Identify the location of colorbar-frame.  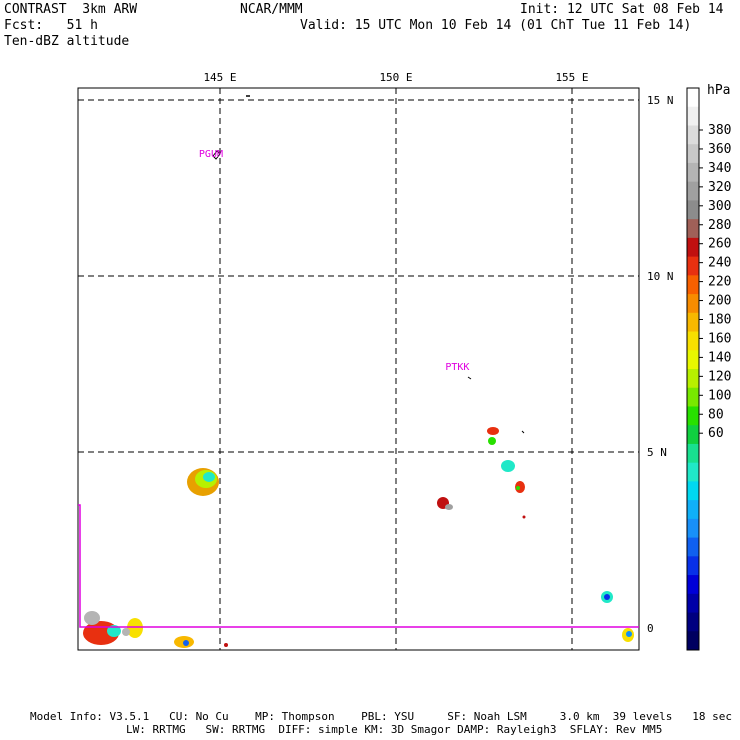
(693, 369).